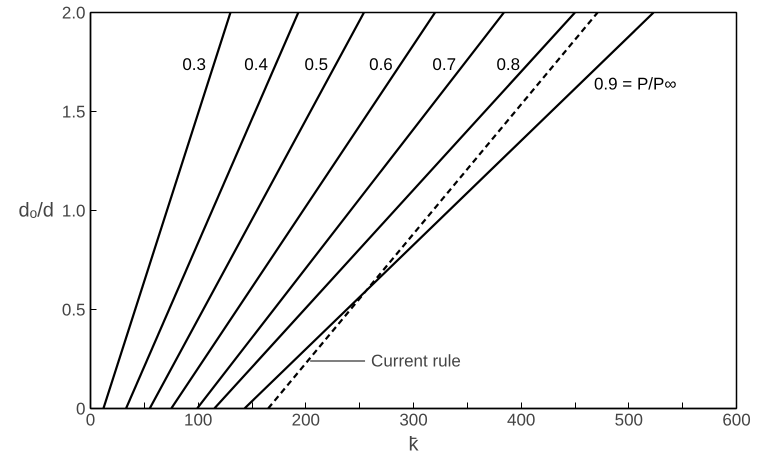 This screenshot has height=458, width=761. I want to click on series-label: 0.5, so click(316, 64).